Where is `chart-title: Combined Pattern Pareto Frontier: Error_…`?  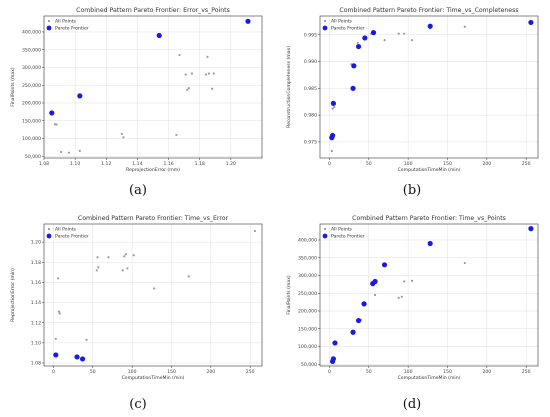
chart-title: Combined Pattern Pareto Frontier: Error_… is located at coordinates (153, 10).